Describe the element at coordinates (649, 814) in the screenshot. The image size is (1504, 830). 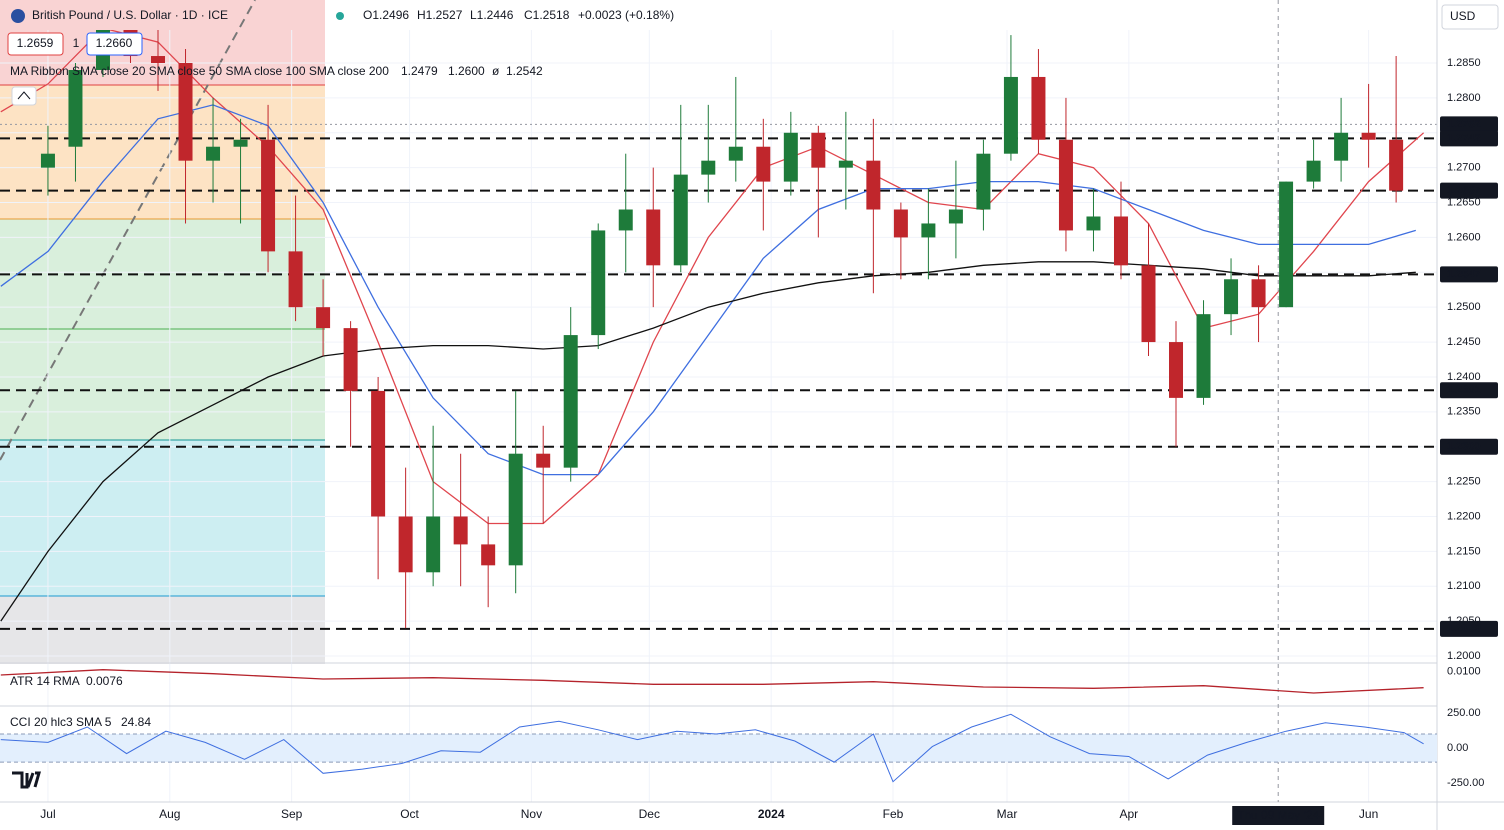
I see `x-tick-label: Dec` at that location.